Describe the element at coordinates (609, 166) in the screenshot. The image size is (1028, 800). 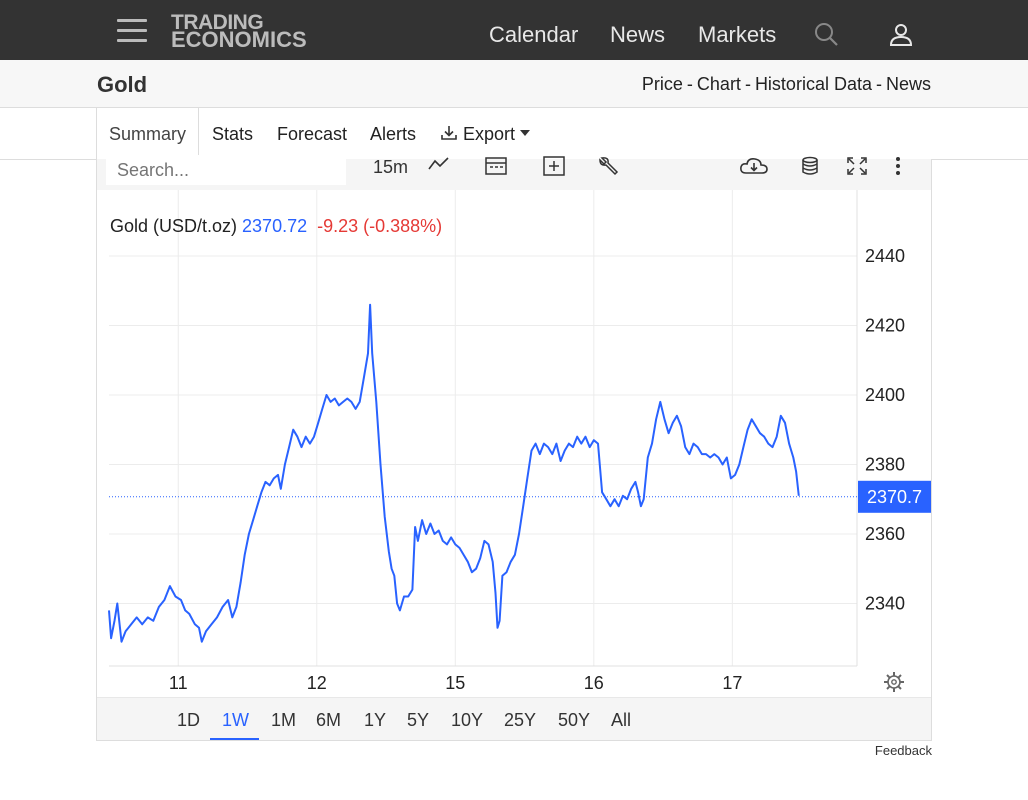
I see `wrench-icon` at that location.